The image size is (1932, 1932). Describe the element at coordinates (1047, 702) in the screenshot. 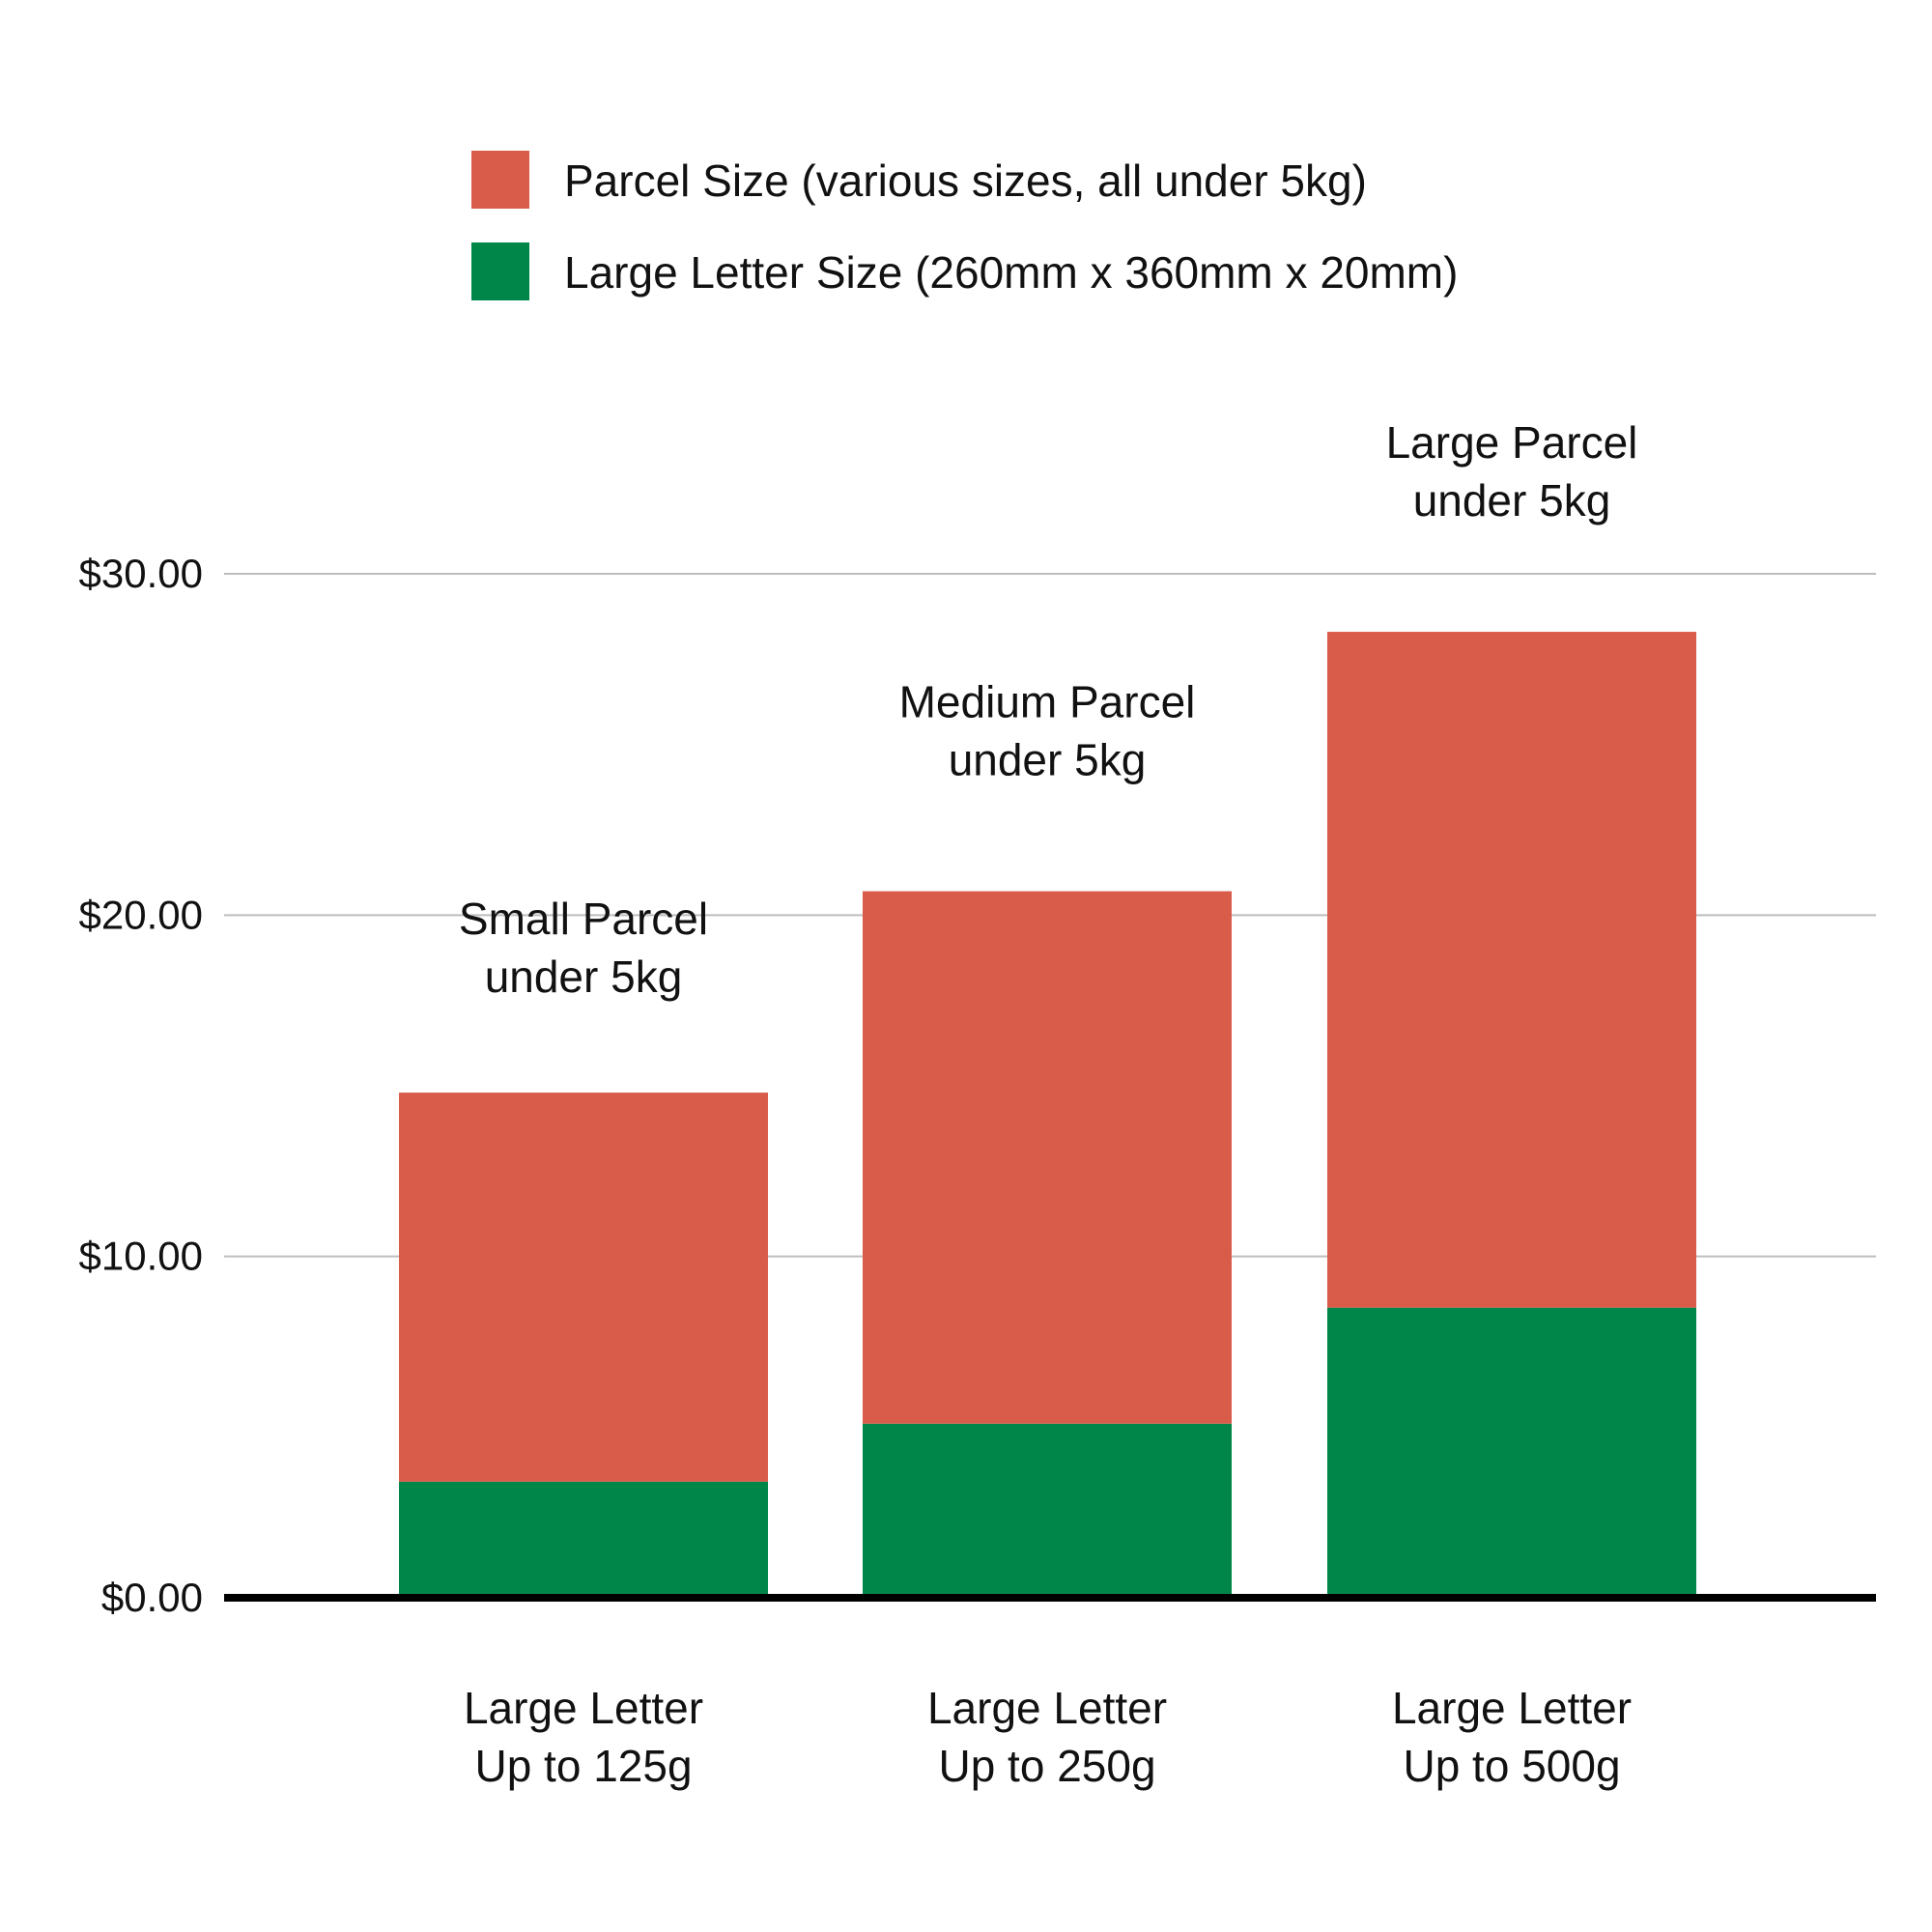

I see `bar-top-label: Medium Parcel` at that location.